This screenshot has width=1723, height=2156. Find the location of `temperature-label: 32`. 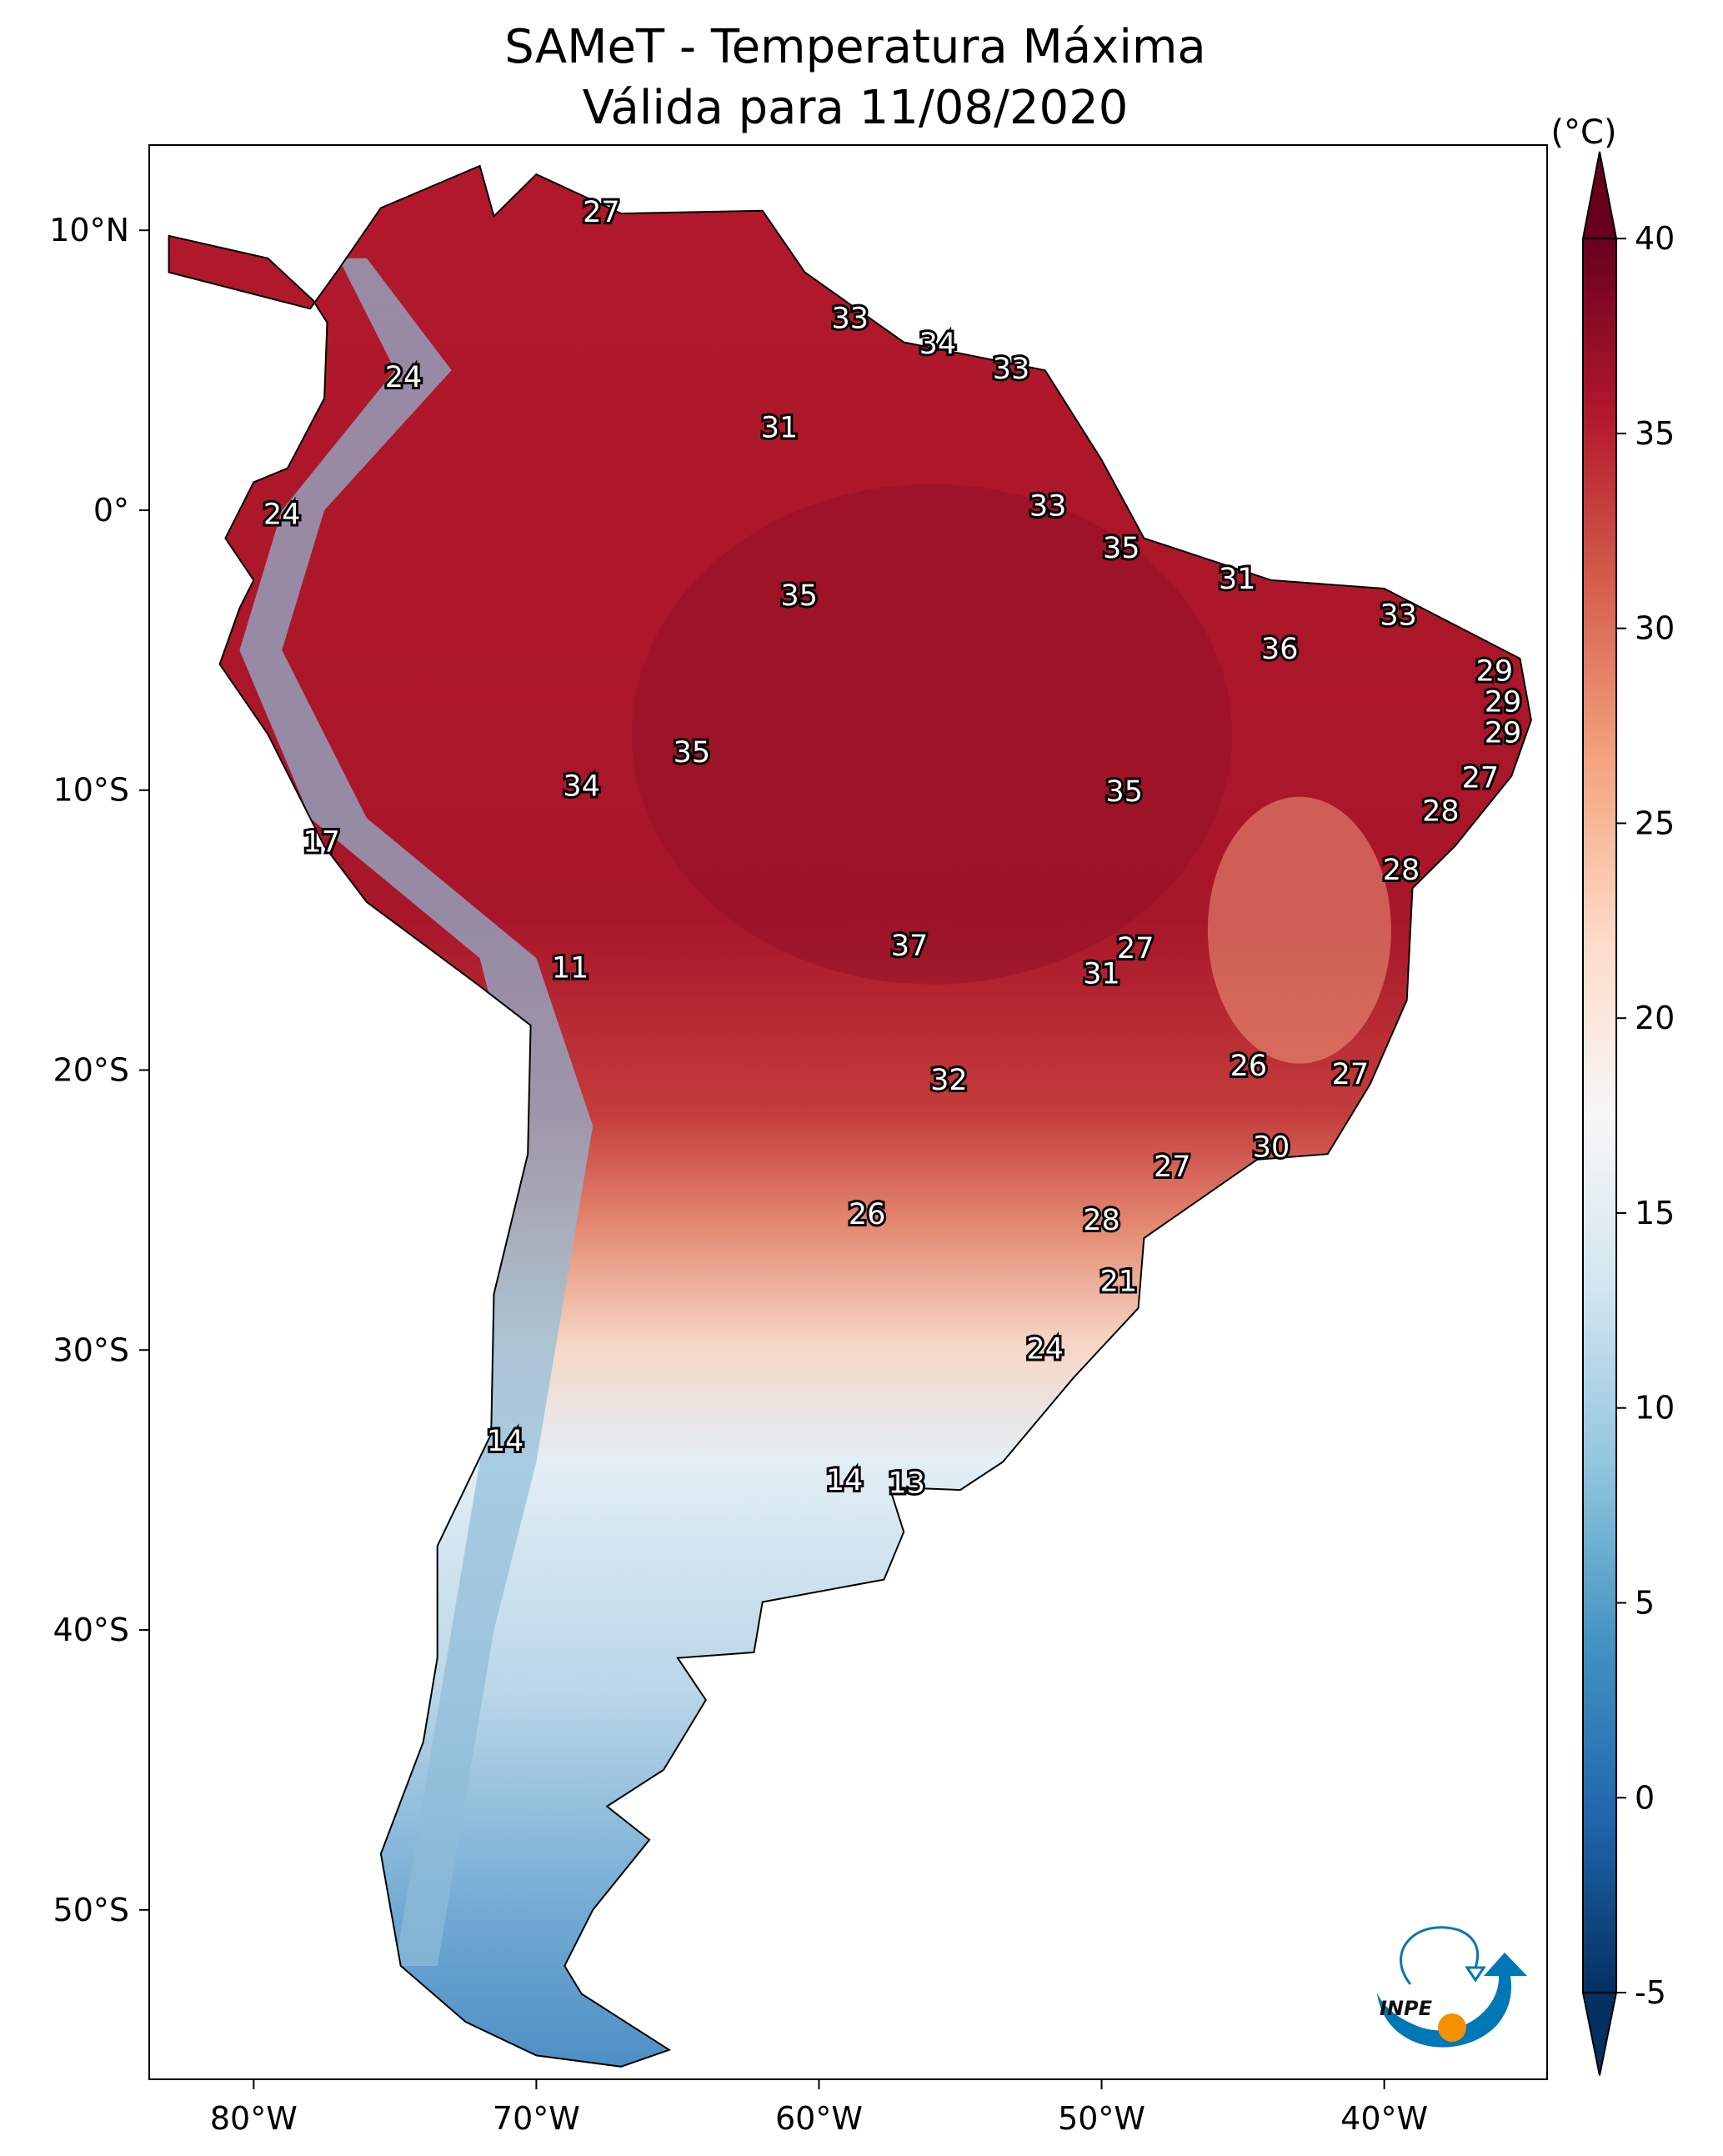

temperature-label: 32 is located at coordinates (949, 1080).